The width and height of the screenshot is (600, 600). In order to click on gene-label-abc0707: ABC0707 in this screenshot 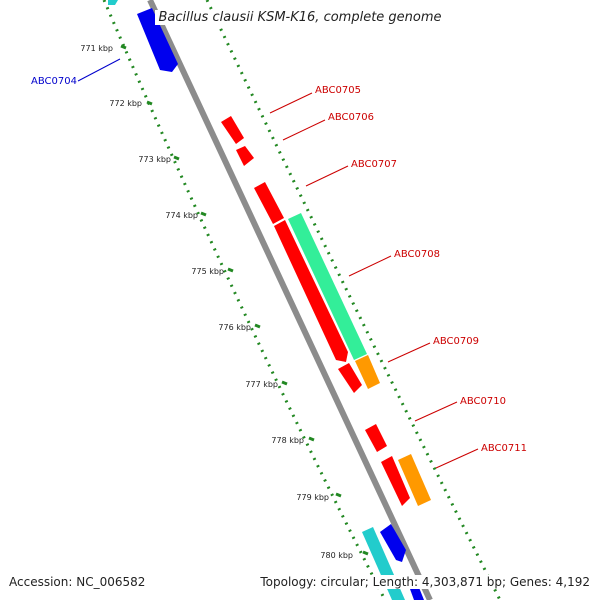, I will do `click(374, 164)`.